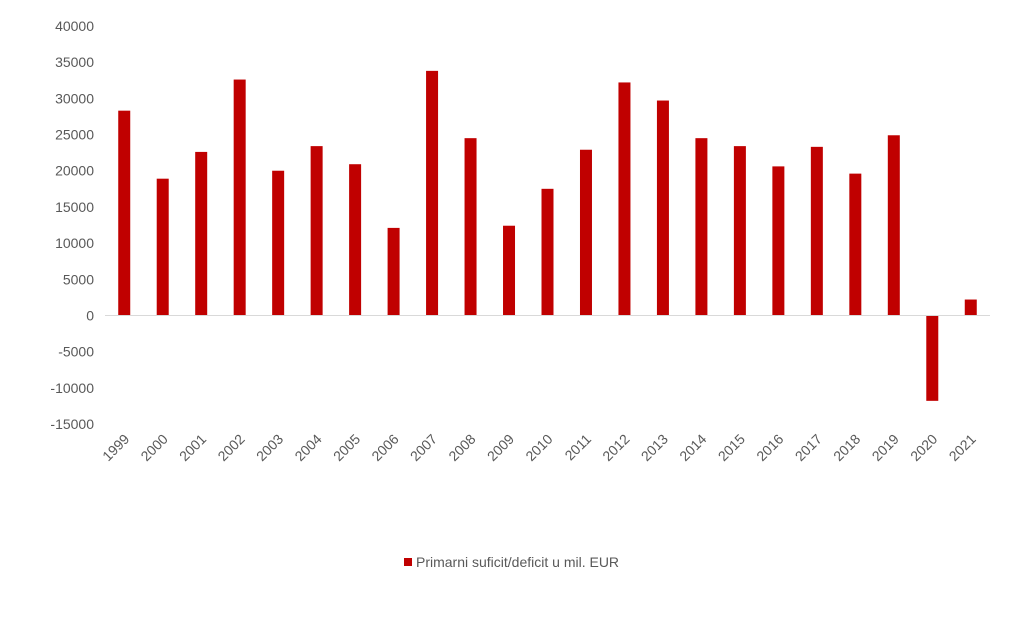 The width and height of the screenshot is (1024, 635). I want to click on y-tick-label: -5000, so click(76, 352).